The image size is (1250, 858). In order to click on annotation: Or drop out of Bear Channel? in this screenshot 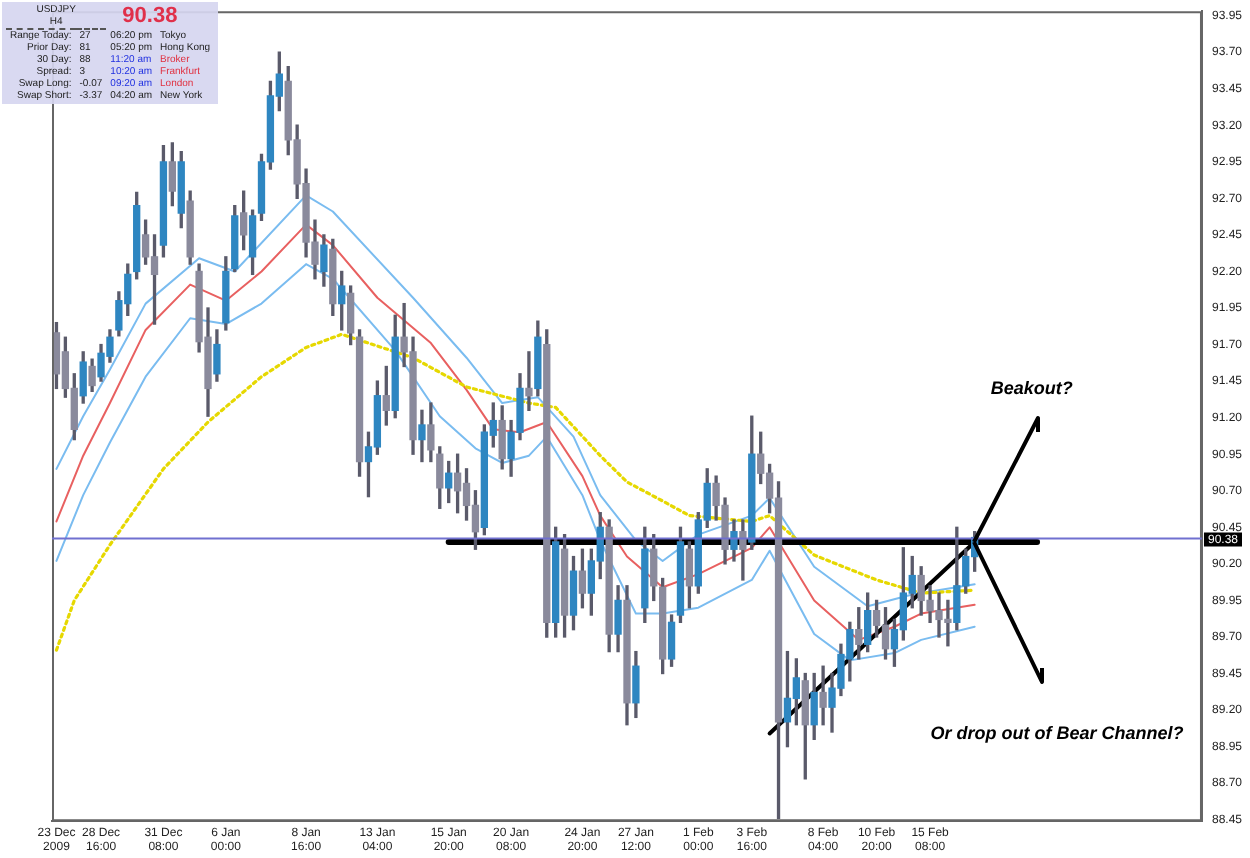, I will do `click(1057, 732)`.